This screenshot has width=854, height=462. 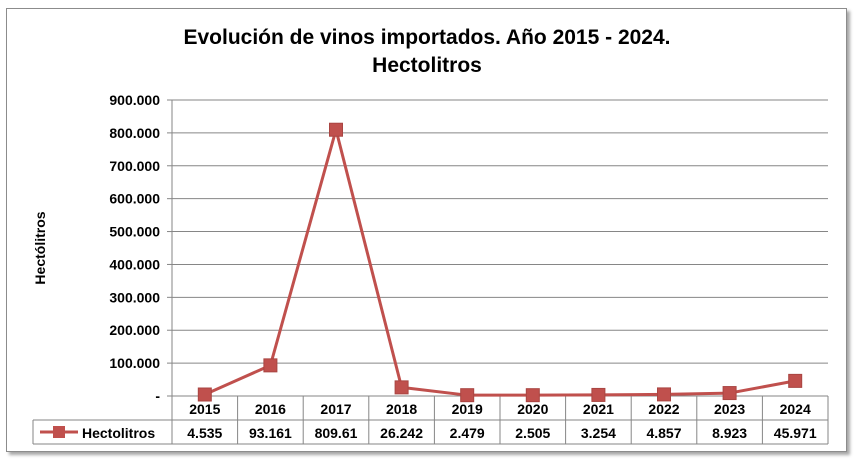 I want to click on y-tick-label: 700.000, so click(x=134, y=166).